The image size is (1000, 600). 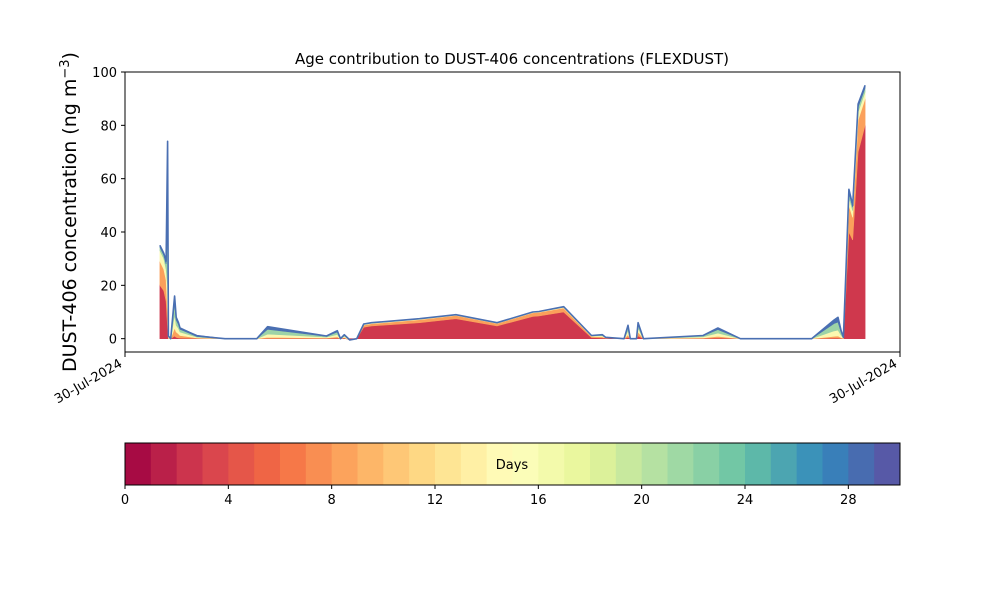 What do you see at coordinates (70, 225) in the screenshot?
I see `y-axis-label-text: DUST-406 concentration (ng m` at bounding box center [70, 225].